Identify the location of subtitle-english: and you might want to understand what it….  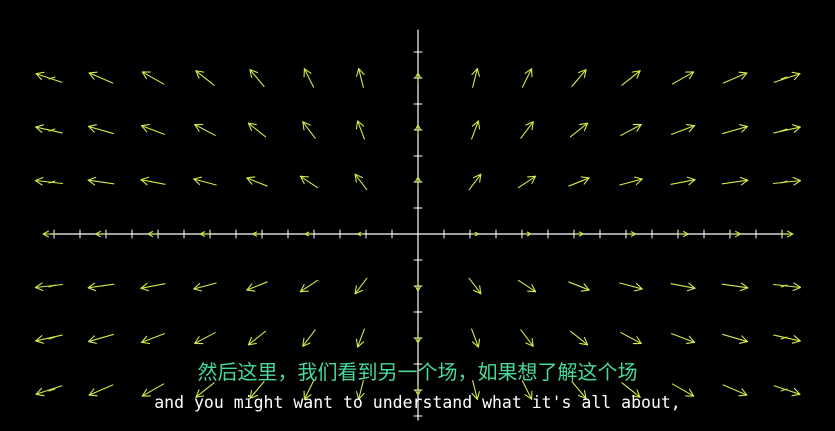
(417, 402).